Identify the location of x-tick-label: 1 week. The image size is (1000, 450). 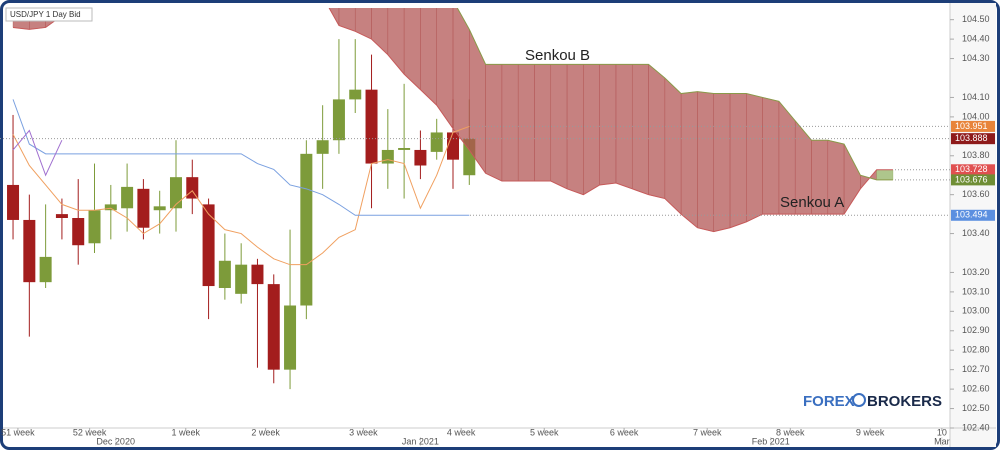
(185, 432).